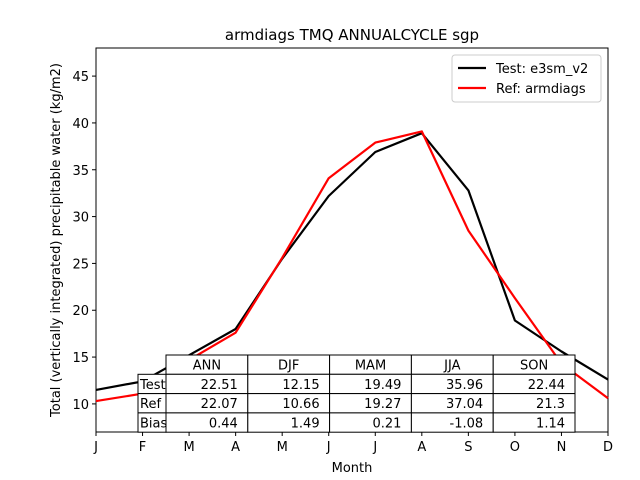 Image resolution: width=640 pixels, height=480 pixels. I want to click on table-cell-value: 19.49, so click(382, 385).